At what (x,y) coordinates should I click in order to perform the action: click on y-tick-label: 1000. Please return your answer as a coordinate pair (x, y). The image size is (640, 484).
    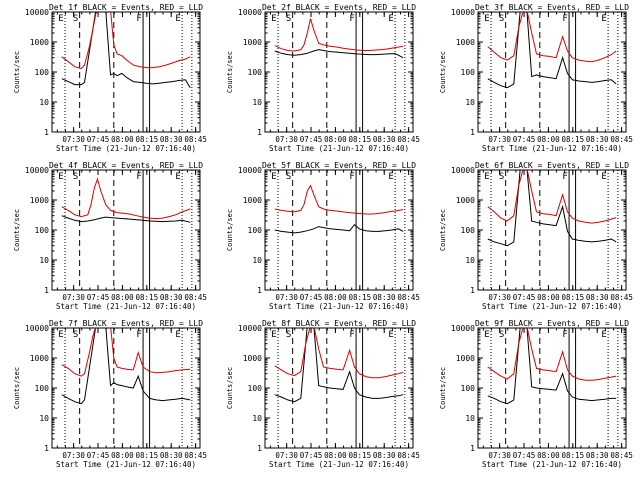
    Looking at the image, I should click on (39, 358).